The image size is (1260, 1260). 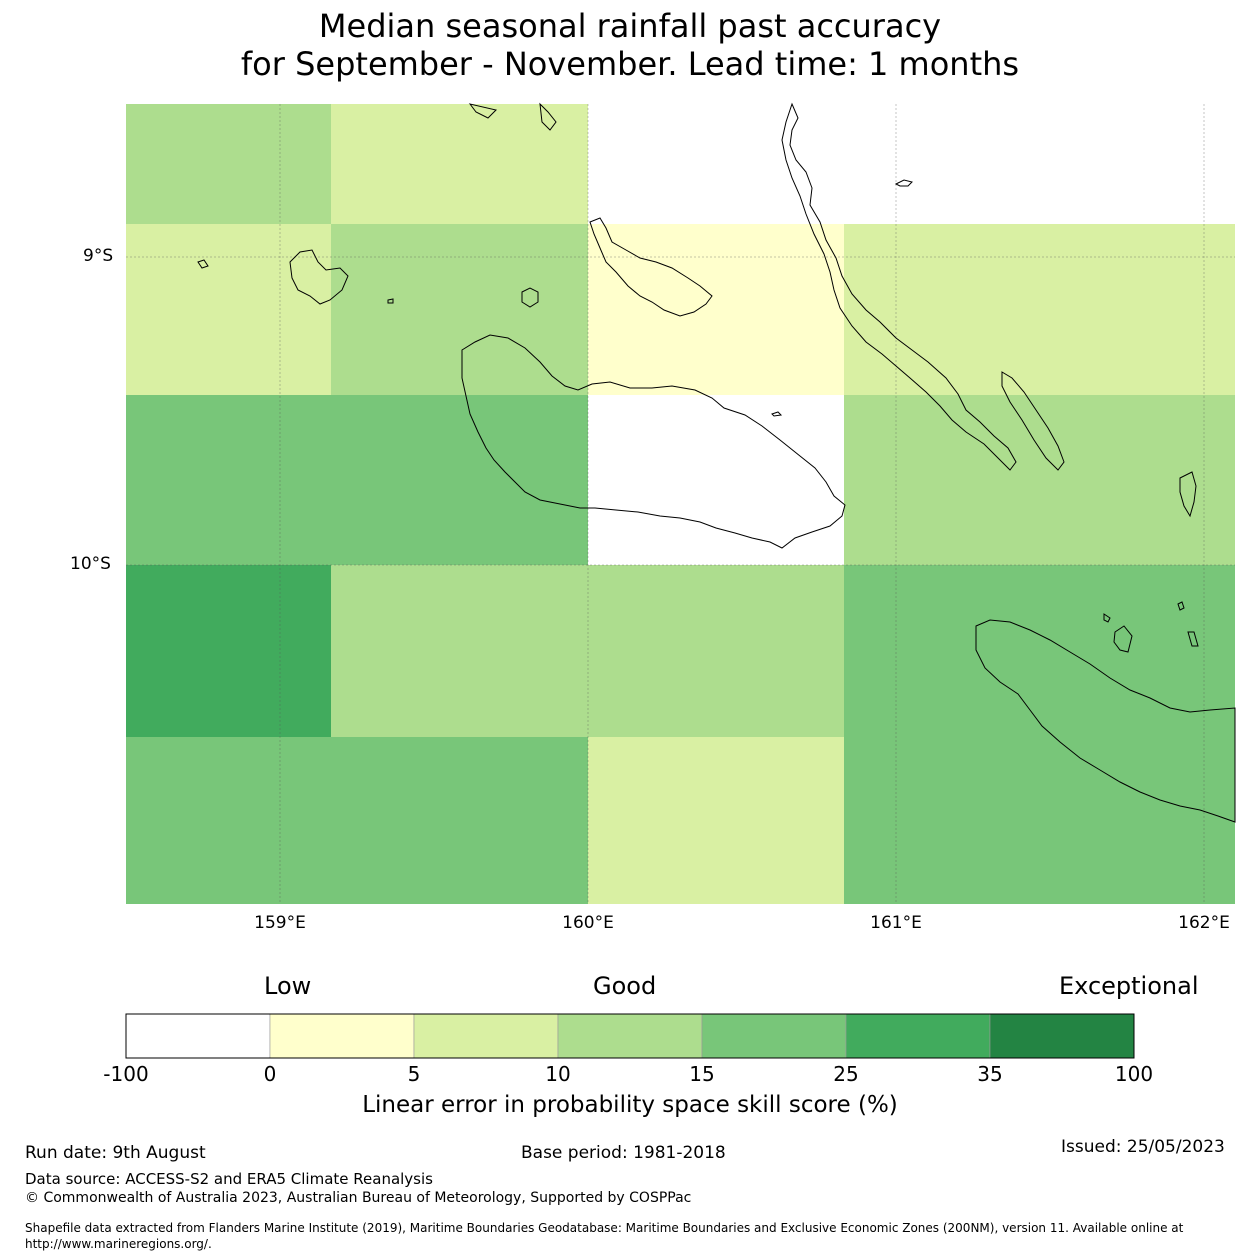 What do you see at coordinates (1134, 1074) in the screenshot?
I see `colorbar-tick: 100` at bounding box center [1134, 1074].